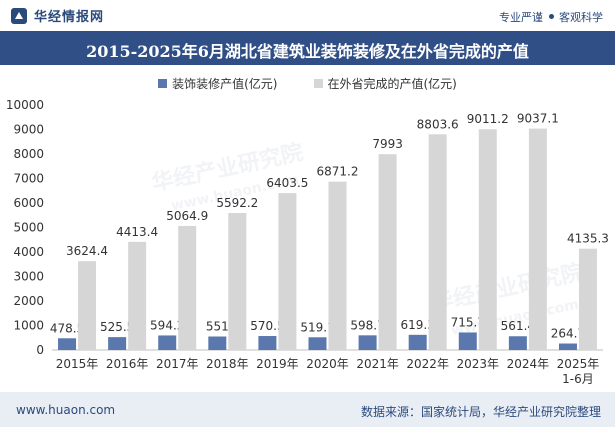  Describe the element at coordinates (307, 83) in the screenshot. I see `chart-legend: 装饰装修产值(亿元) 在外省完成的产值(亿元)` at that location.